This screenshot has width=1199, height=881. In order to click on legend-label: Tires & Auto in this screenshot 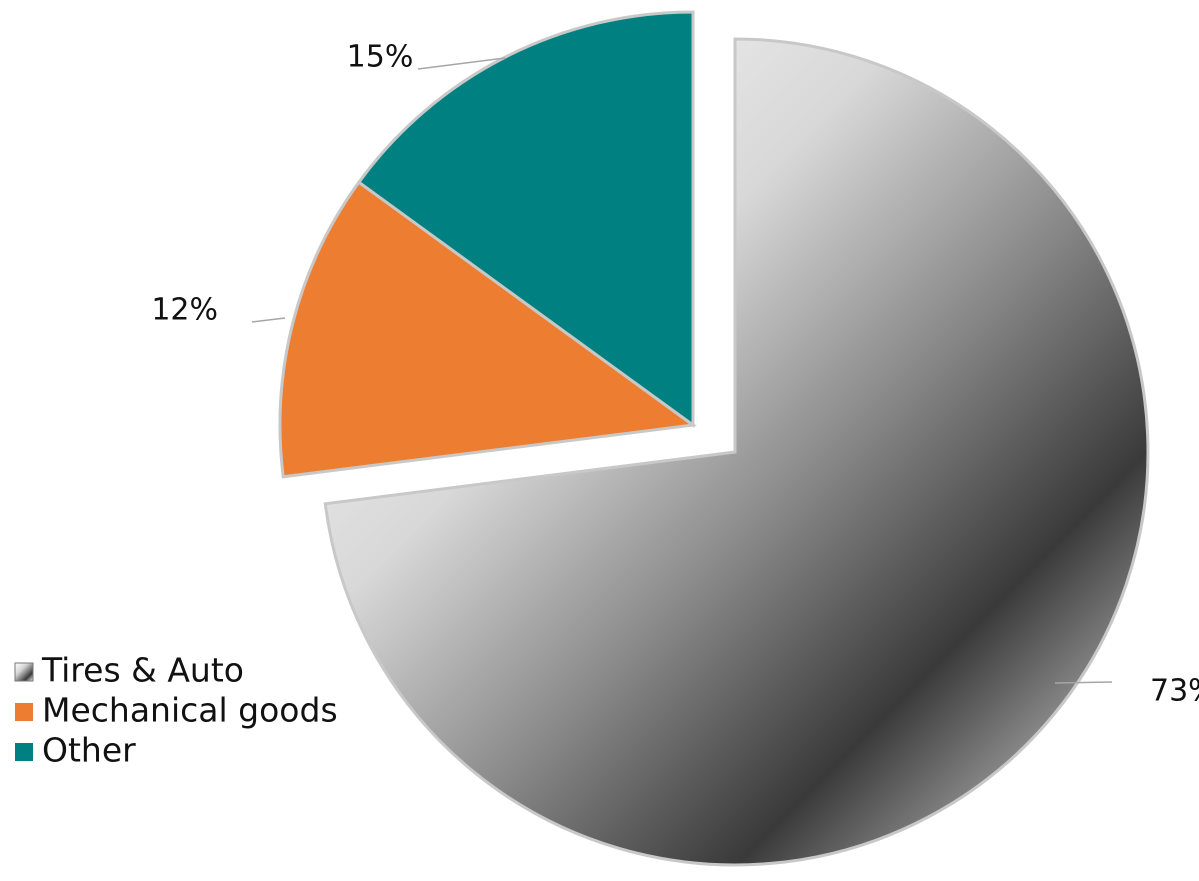, I will do `click(142, 670)`.